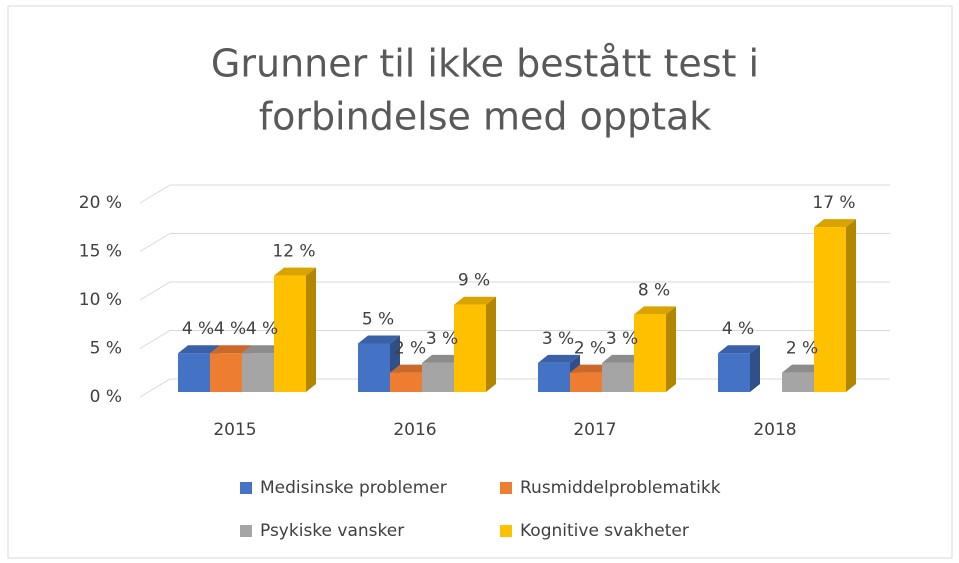  What do you see at coordinates (332, 531) in the screenshot?
I see `legend-label: Psykiske vansker` at bounding box center [332, 531].